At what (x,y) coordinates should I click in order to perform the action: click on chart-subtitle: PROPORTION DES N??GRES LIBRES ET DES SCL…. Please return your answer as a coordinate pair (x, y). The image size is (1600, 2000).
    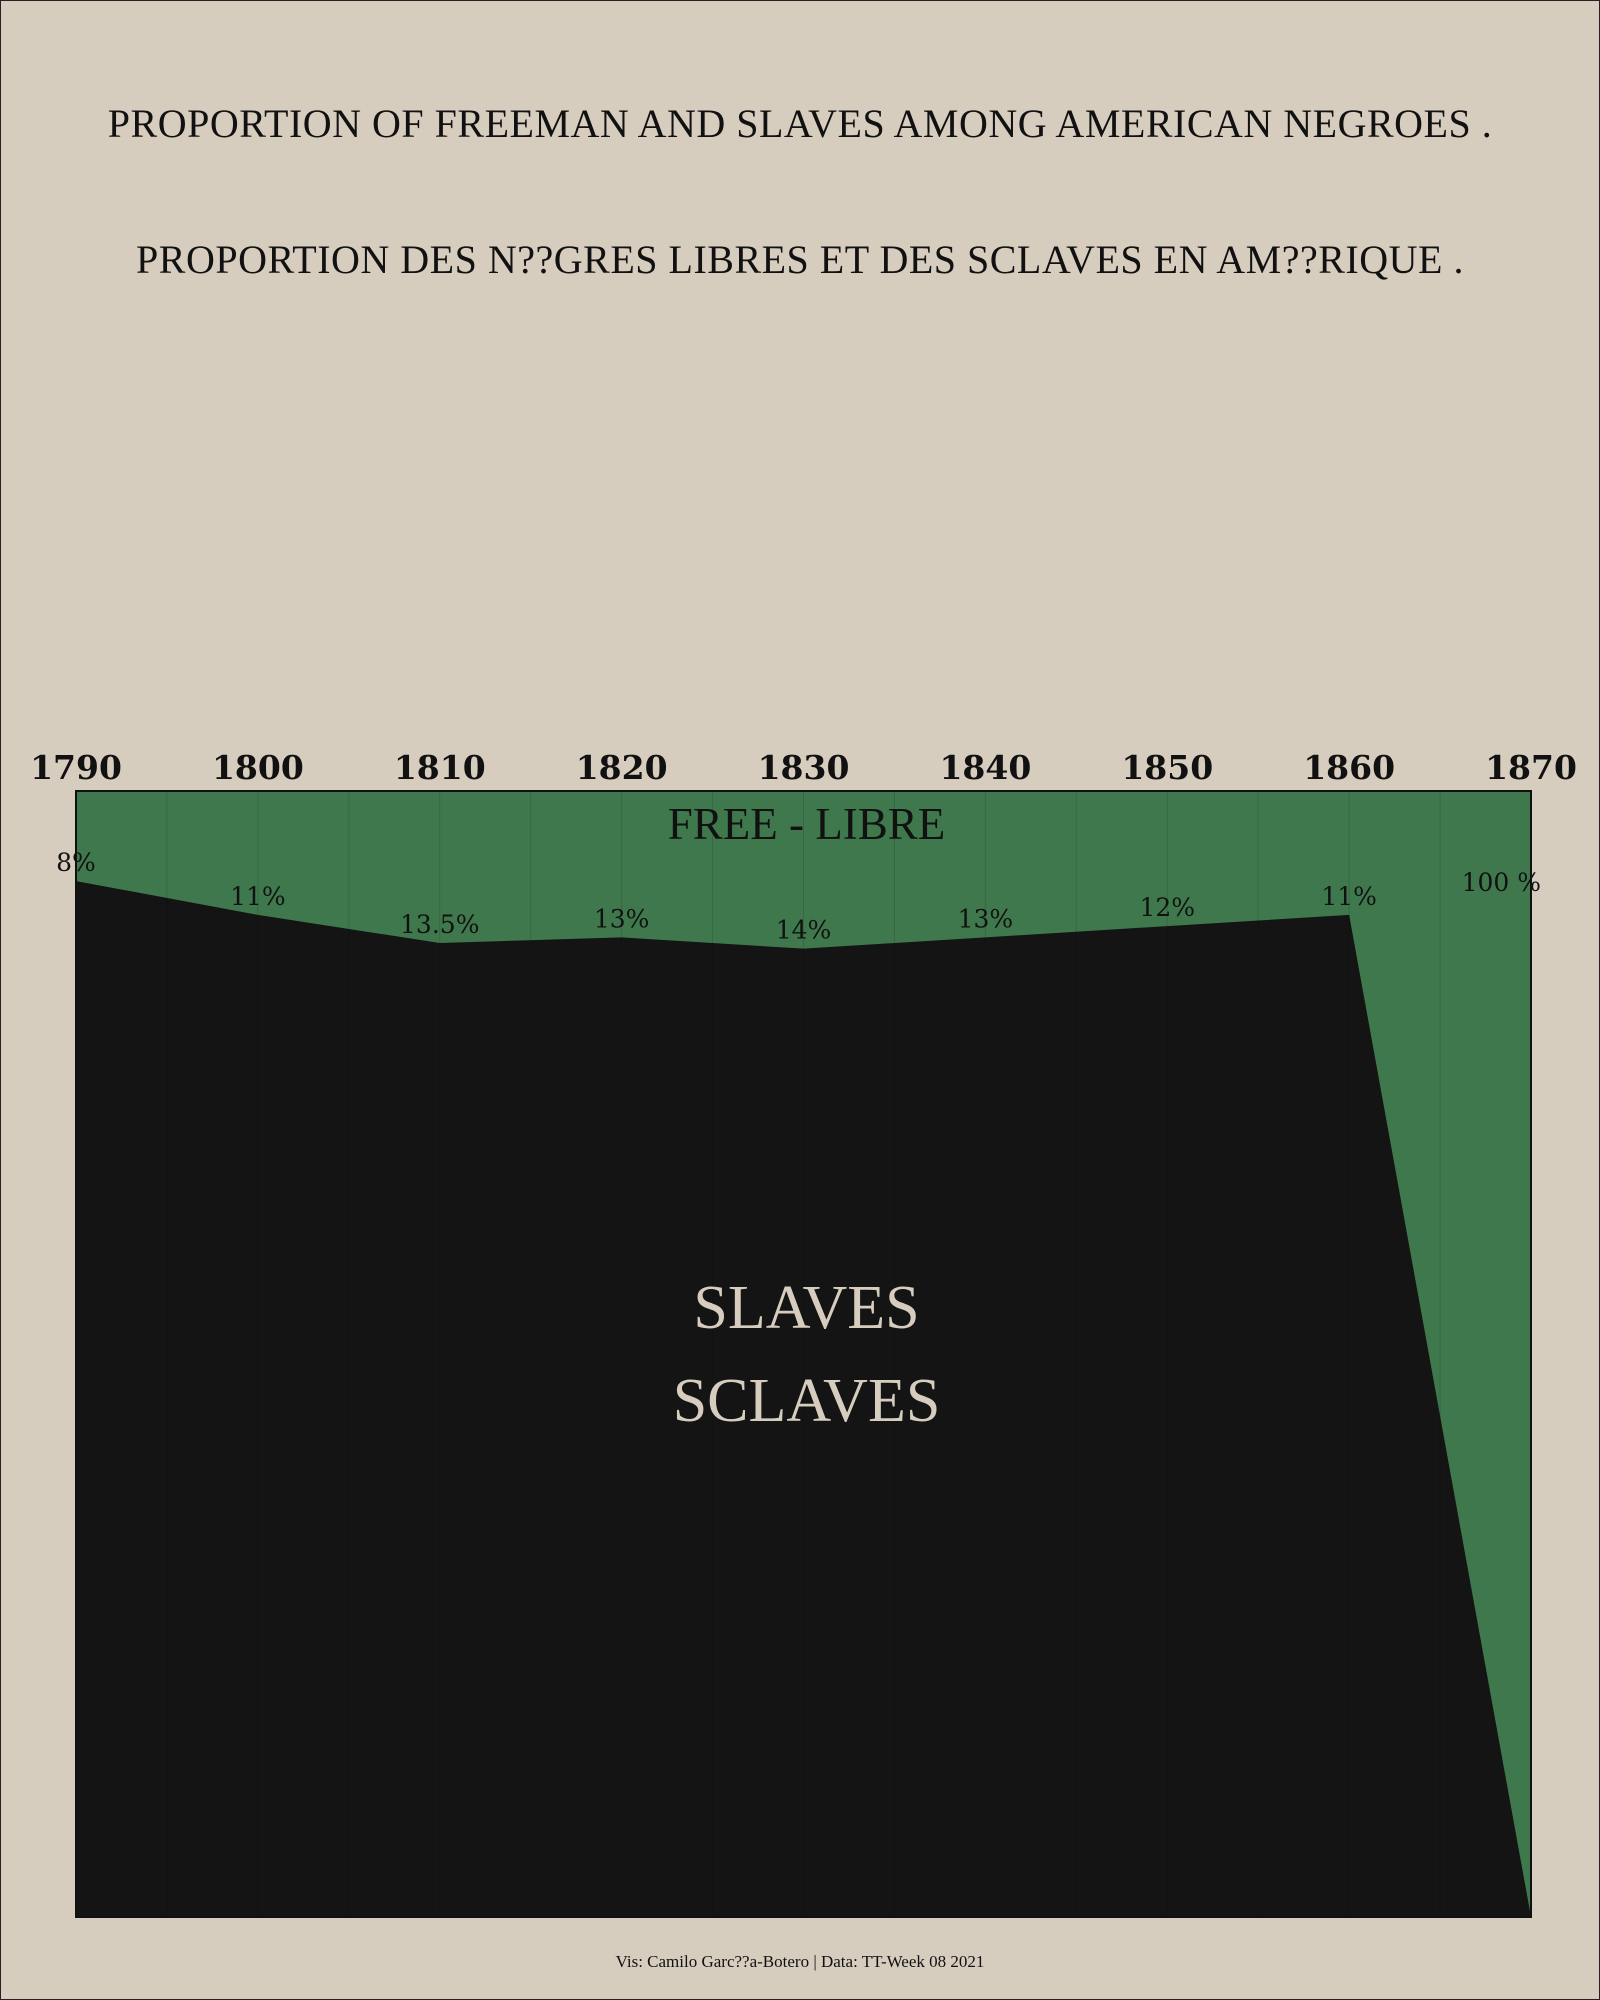
    Looking at the image, I should click on (800, 259).